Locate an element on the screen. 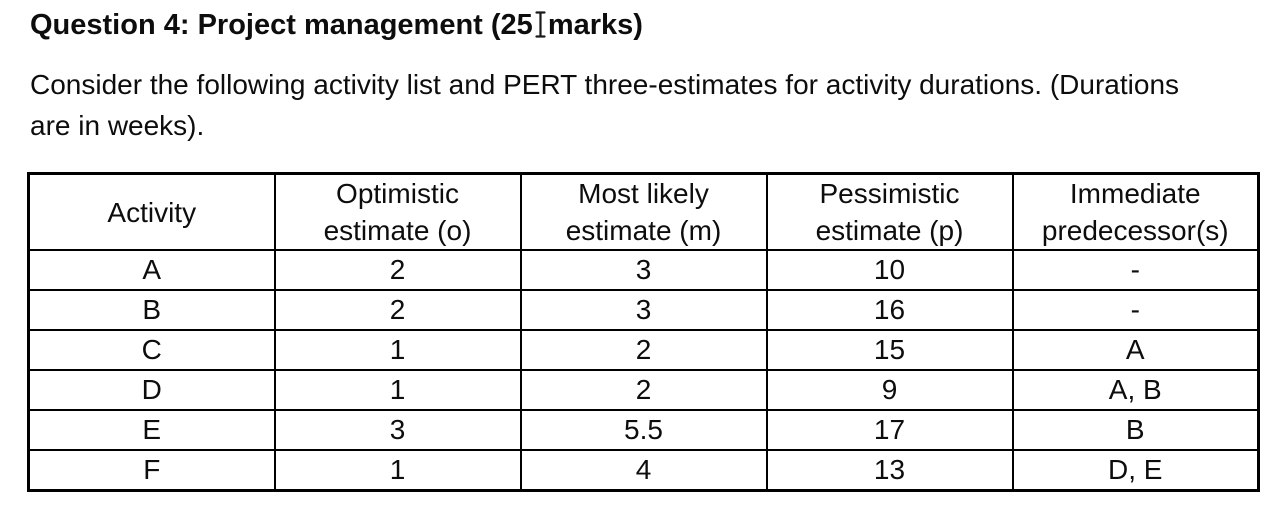  question-title: Question 4: Project management (25 marks) is located at coordinates (336, 25).